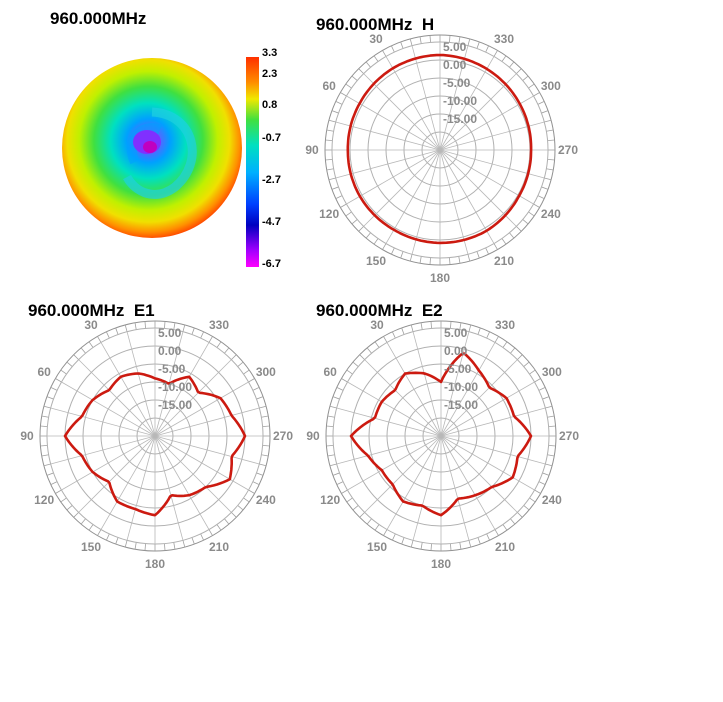 This screenshot has width=723, height=702. Describe the element at coordinates (552, 372) in the screenshot. I see `angle-tick-label: 300` at that location.